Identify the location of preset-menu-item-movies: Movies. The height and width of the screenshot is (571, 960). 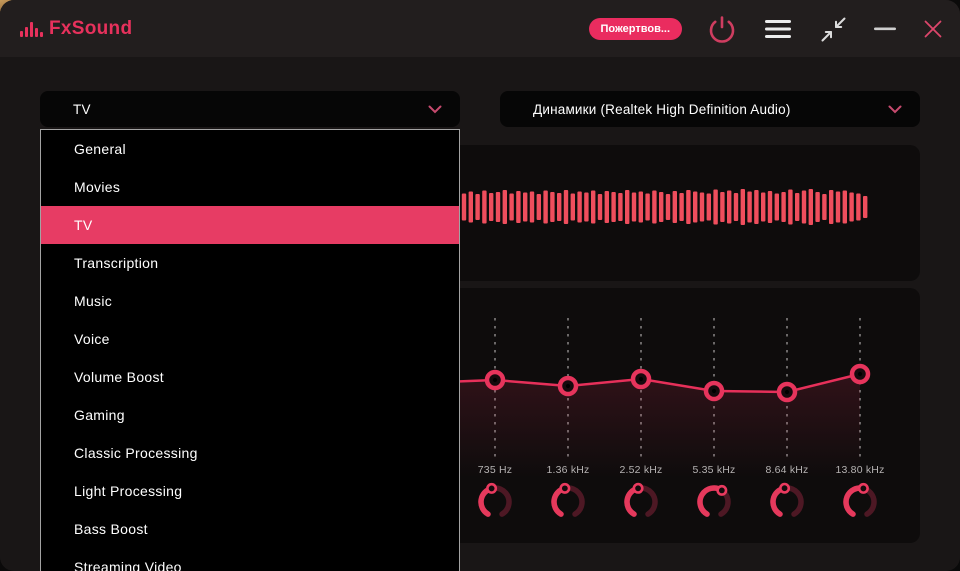
(97, 187).